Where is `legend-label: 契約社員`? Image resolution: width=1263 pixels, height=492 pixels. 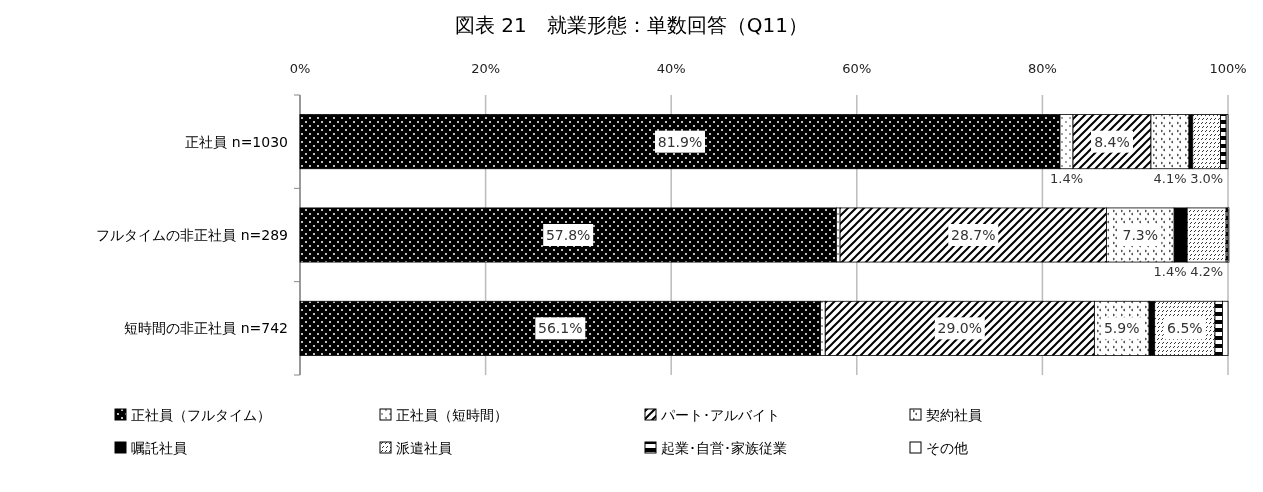 legend-label: 契約社員 is located at coordinates (954, 415).